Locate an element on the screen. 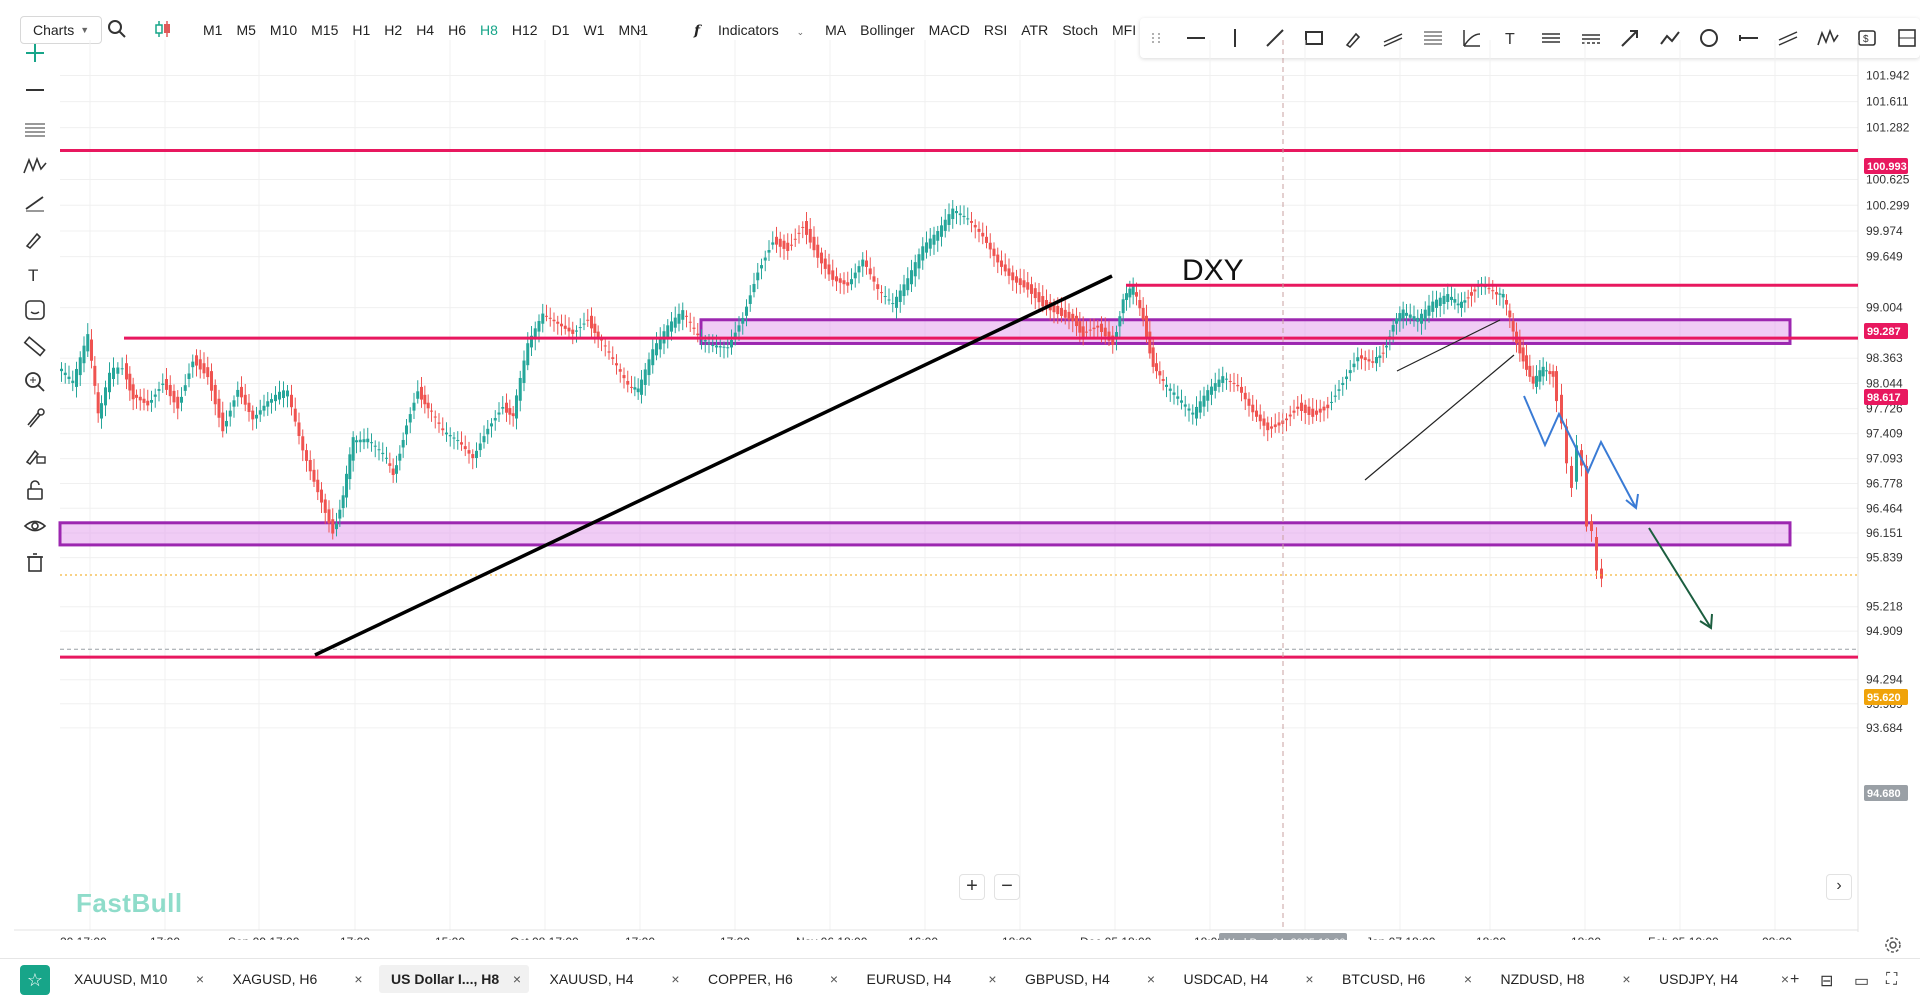  add-tab-icon: + is located at coordinates (1795, 979).